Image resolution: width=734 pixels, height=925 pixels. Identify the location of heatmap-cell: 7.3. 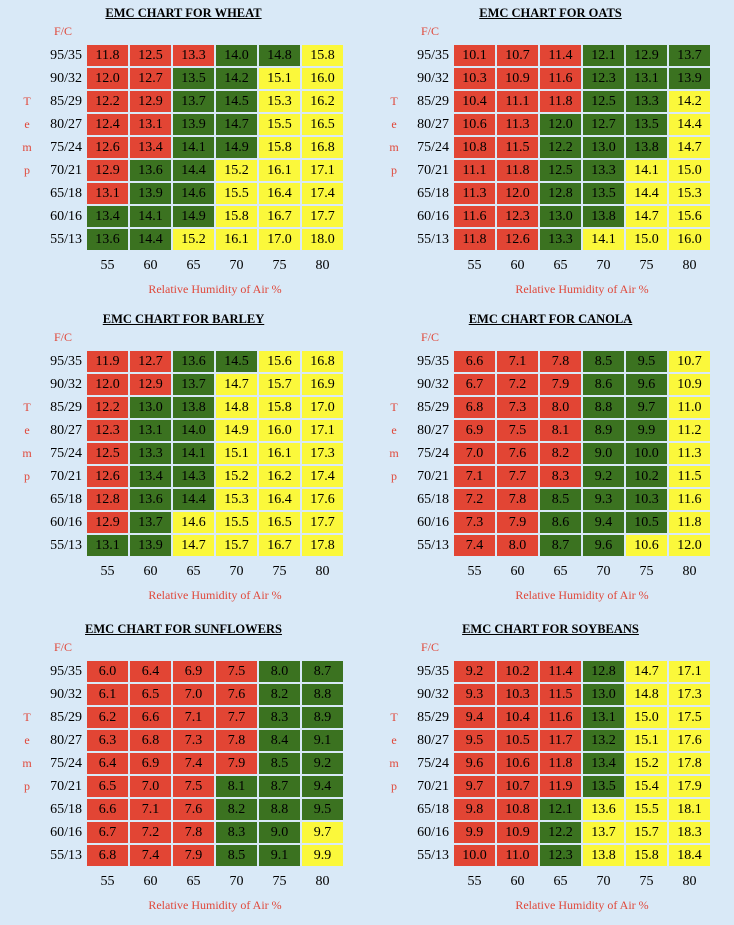
(517, 407).